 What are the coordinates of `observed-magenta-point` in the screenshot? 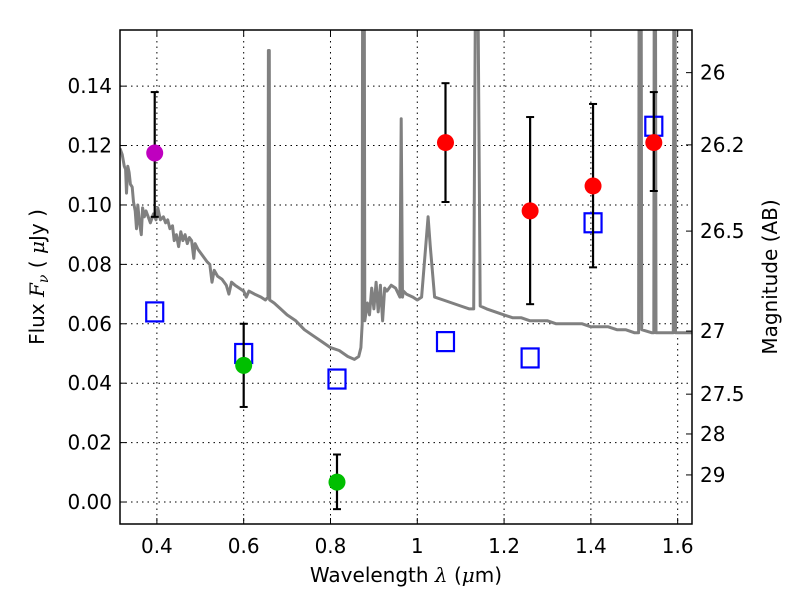 It's located at (155, 153).